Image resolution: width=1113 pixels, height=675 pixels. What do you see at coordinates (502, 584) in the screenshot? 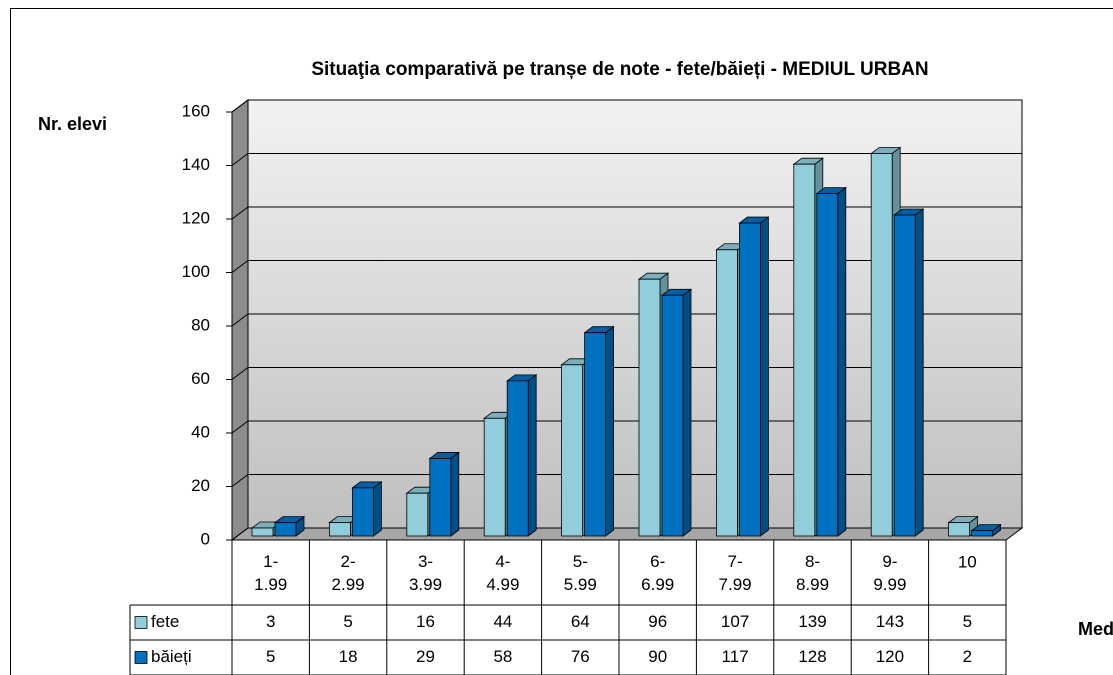
I see `label-line: 4.99` at bounding box center [502, 584].